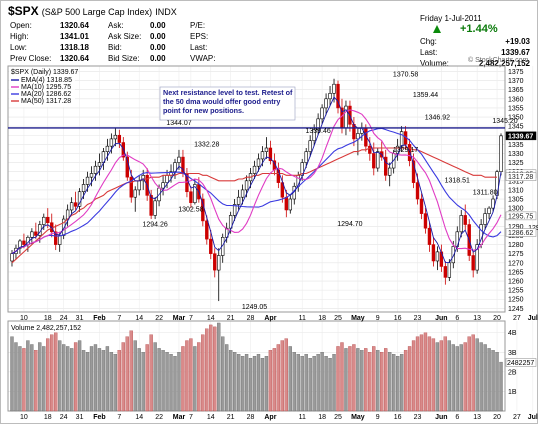 Image resolution: width=538 pixels, height=424 pixels. Describe the element at coordinates (18, 47) in the screenshot. I see `quote-label: Low:` at that location.